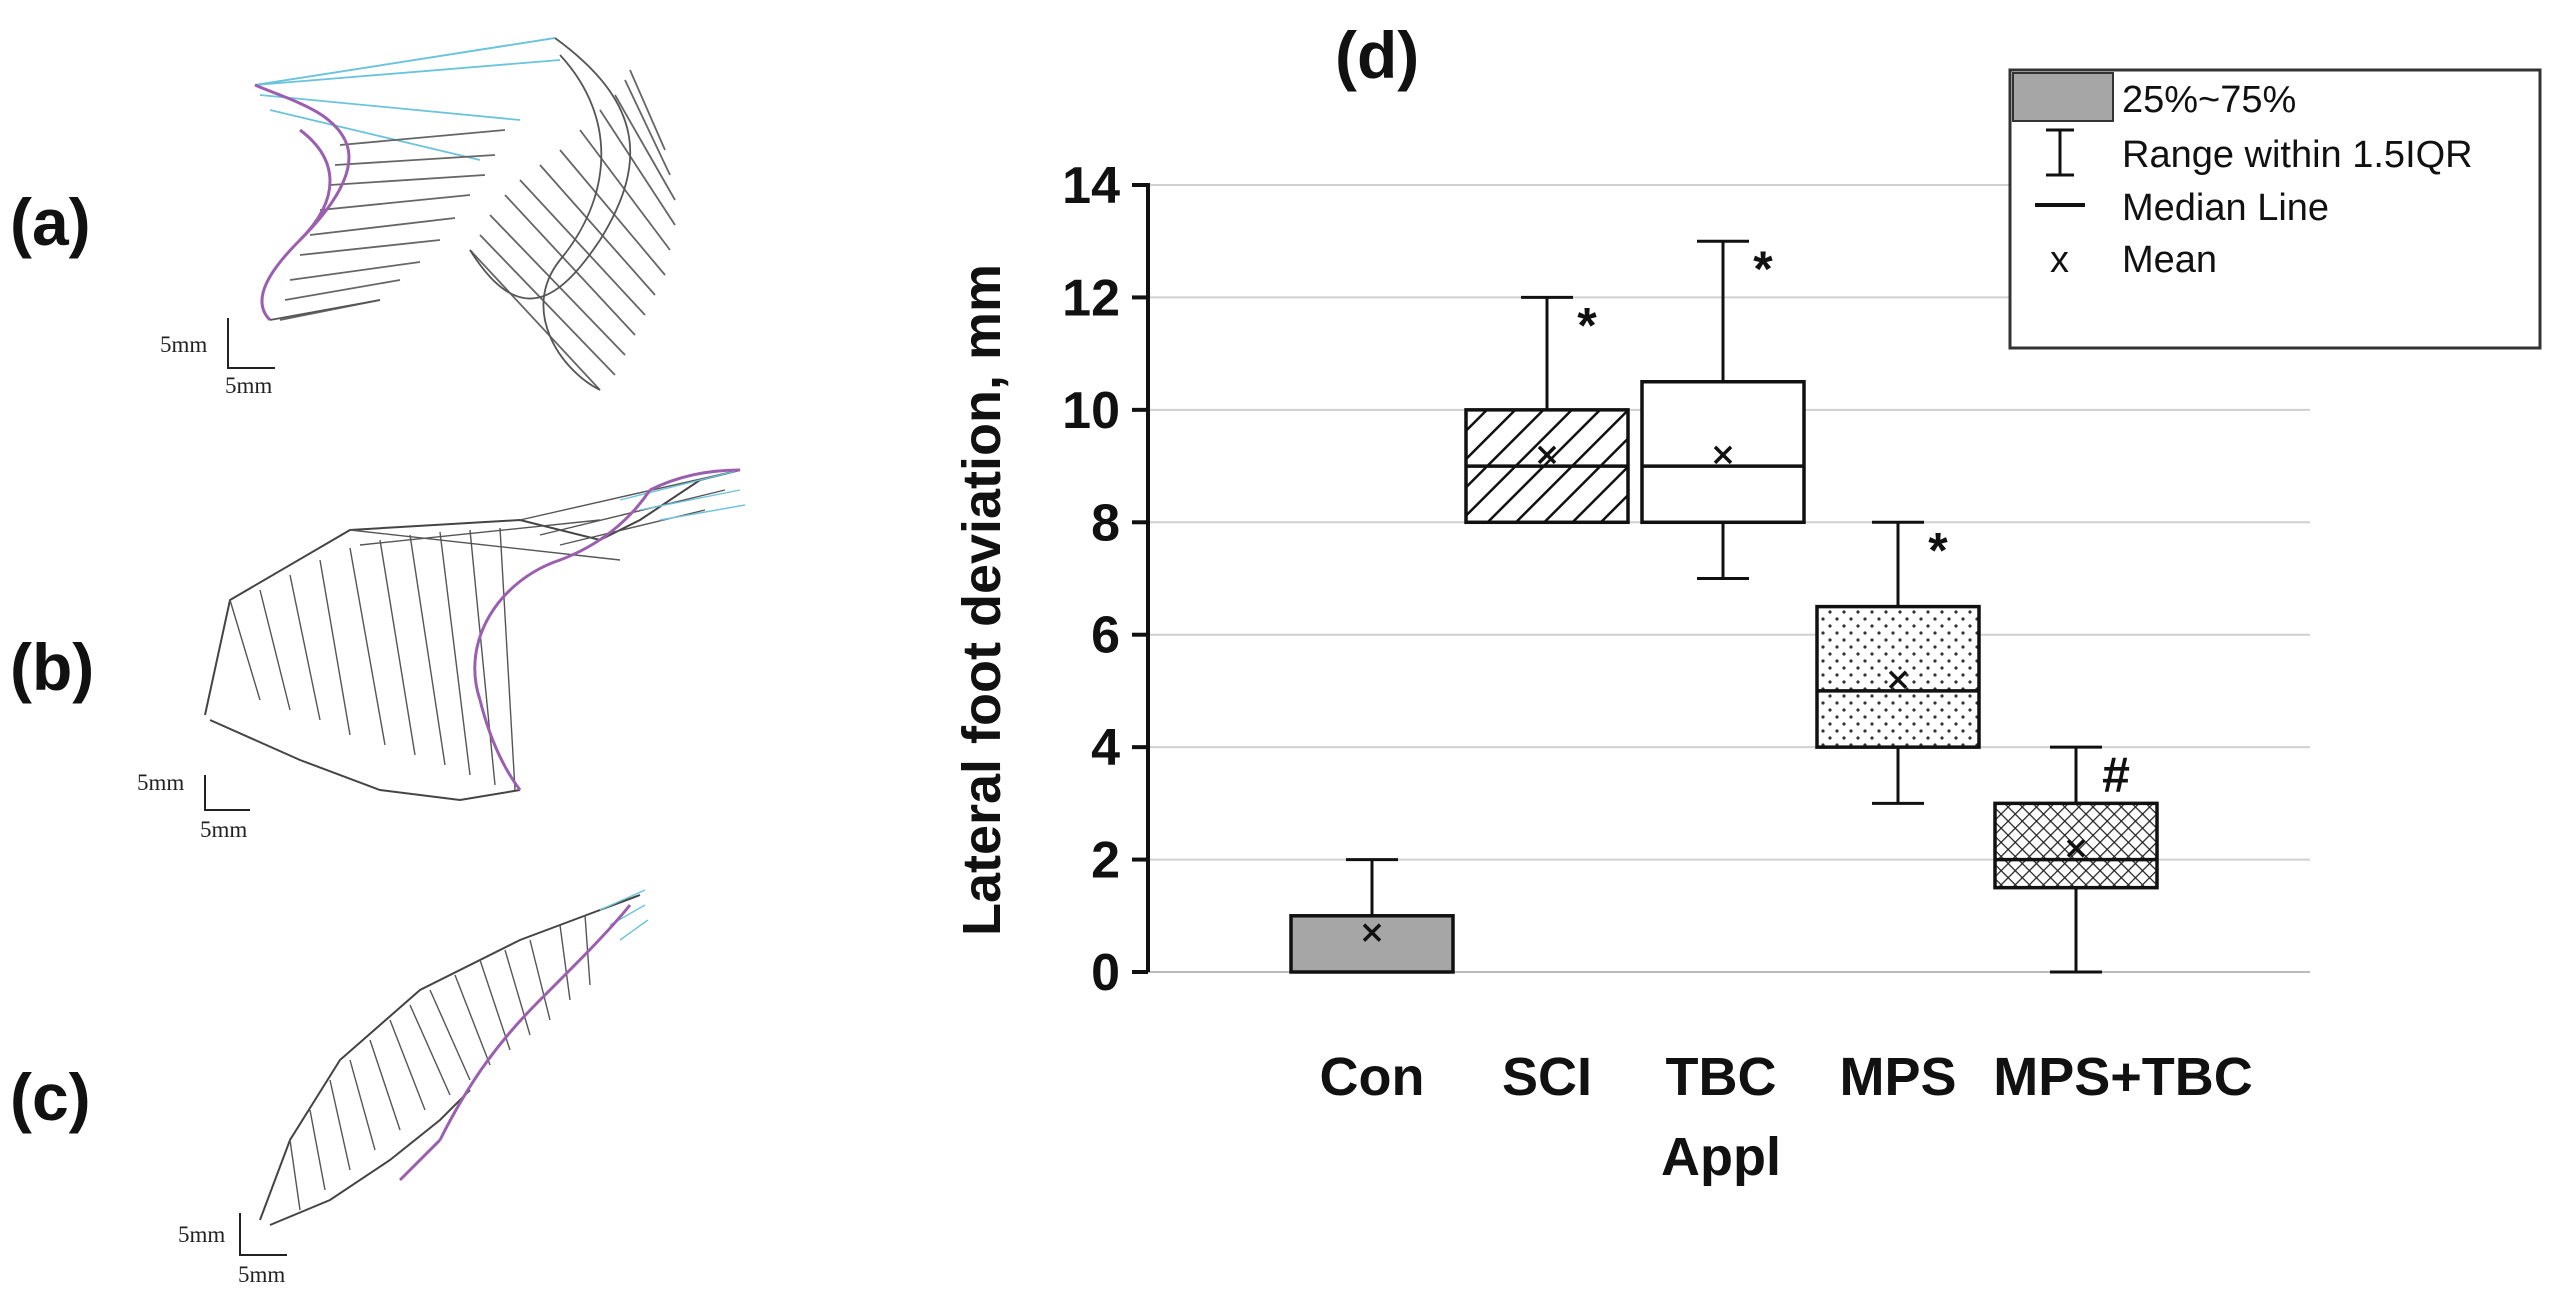 This screenshot has height=1296, width=2550. What do you see at coordinates (1721, 1077) in the screenshot?
I see `category-label-2-0: TBC` at bounding box center [1721, 1077].